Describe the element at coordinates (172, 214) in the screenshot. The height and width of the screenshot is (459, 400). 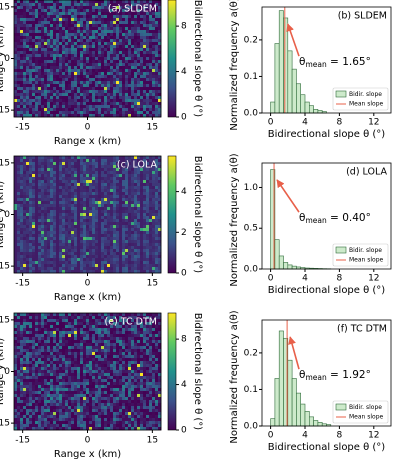
I see `colorbar` at that location.